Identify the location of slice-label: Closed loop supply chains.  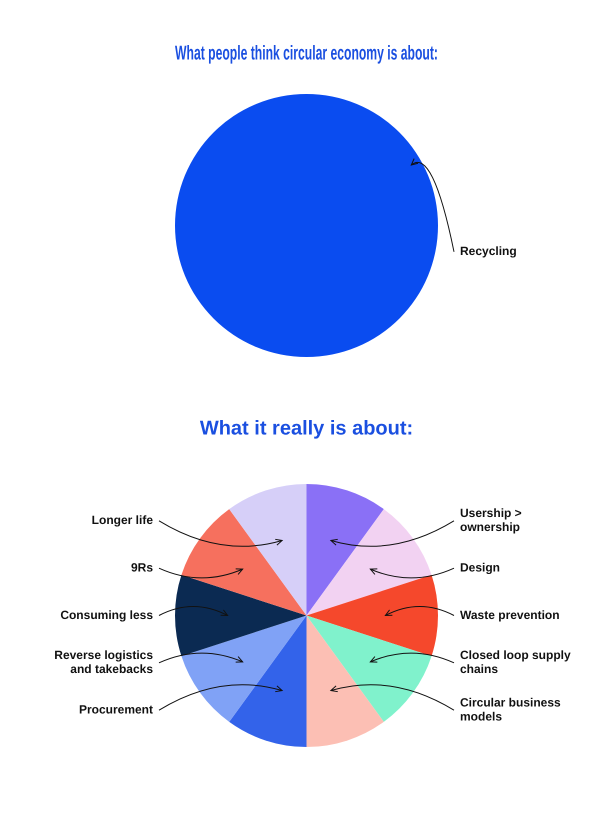
(515, 662).